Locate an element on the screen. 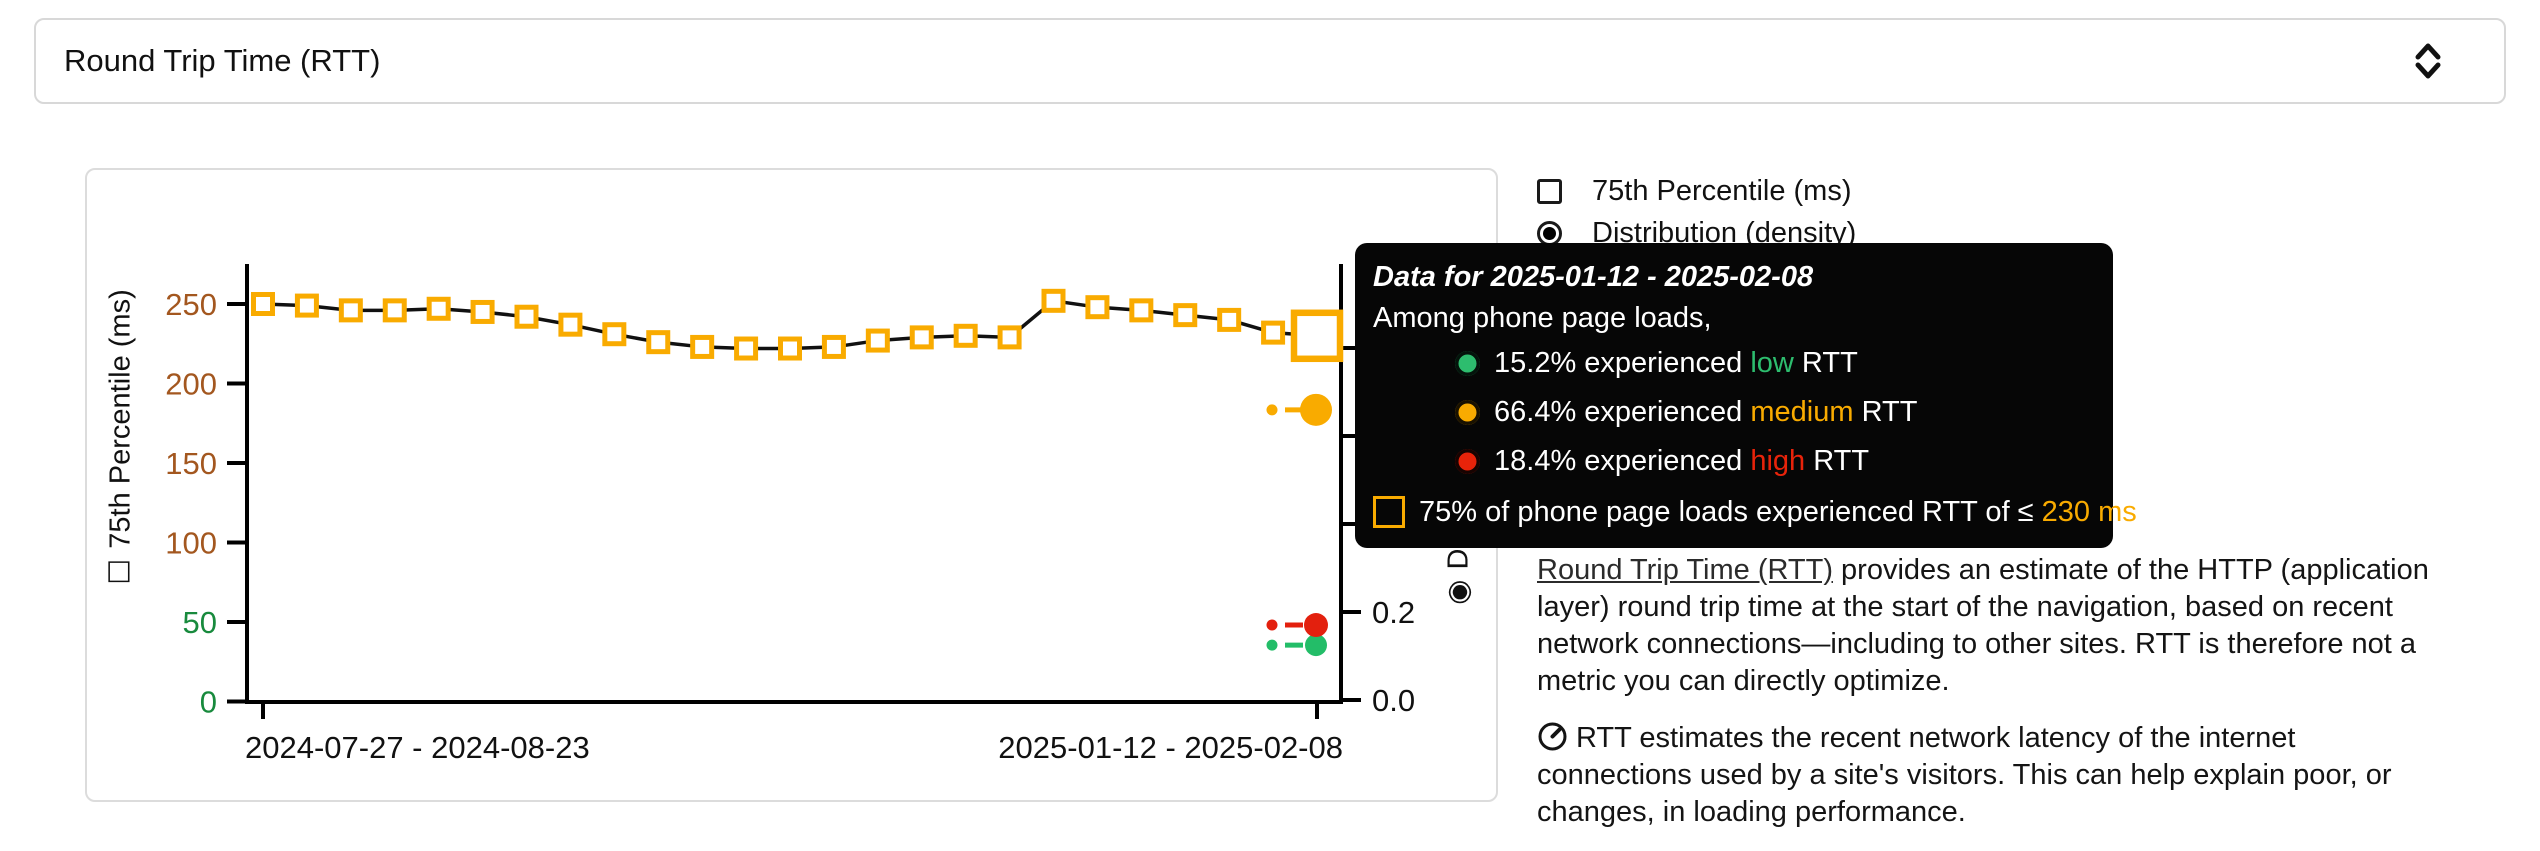 This screenshot has width=2540, height=851. tooltip-subtitle: Among phone page loads, is located at coordinates (1542, 318).